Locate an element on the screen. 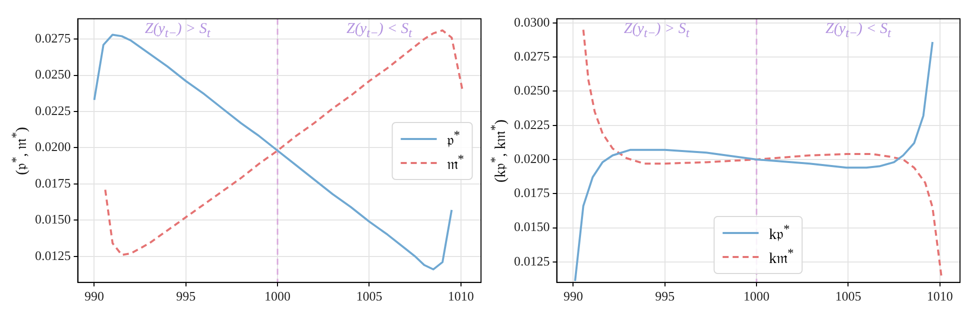 The height and width of the screenshot is (322, 978). legend-label: 𝔪$^{*}$ is located at coordinates (455, 163).